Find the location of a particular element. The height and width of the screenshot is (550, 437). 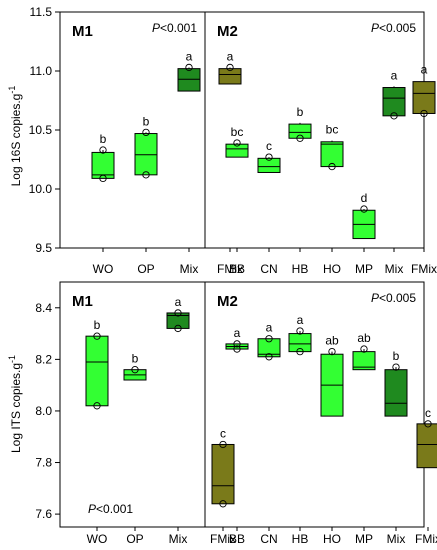

y-tick-label: 8.0 is located at coordinates (43, 411).